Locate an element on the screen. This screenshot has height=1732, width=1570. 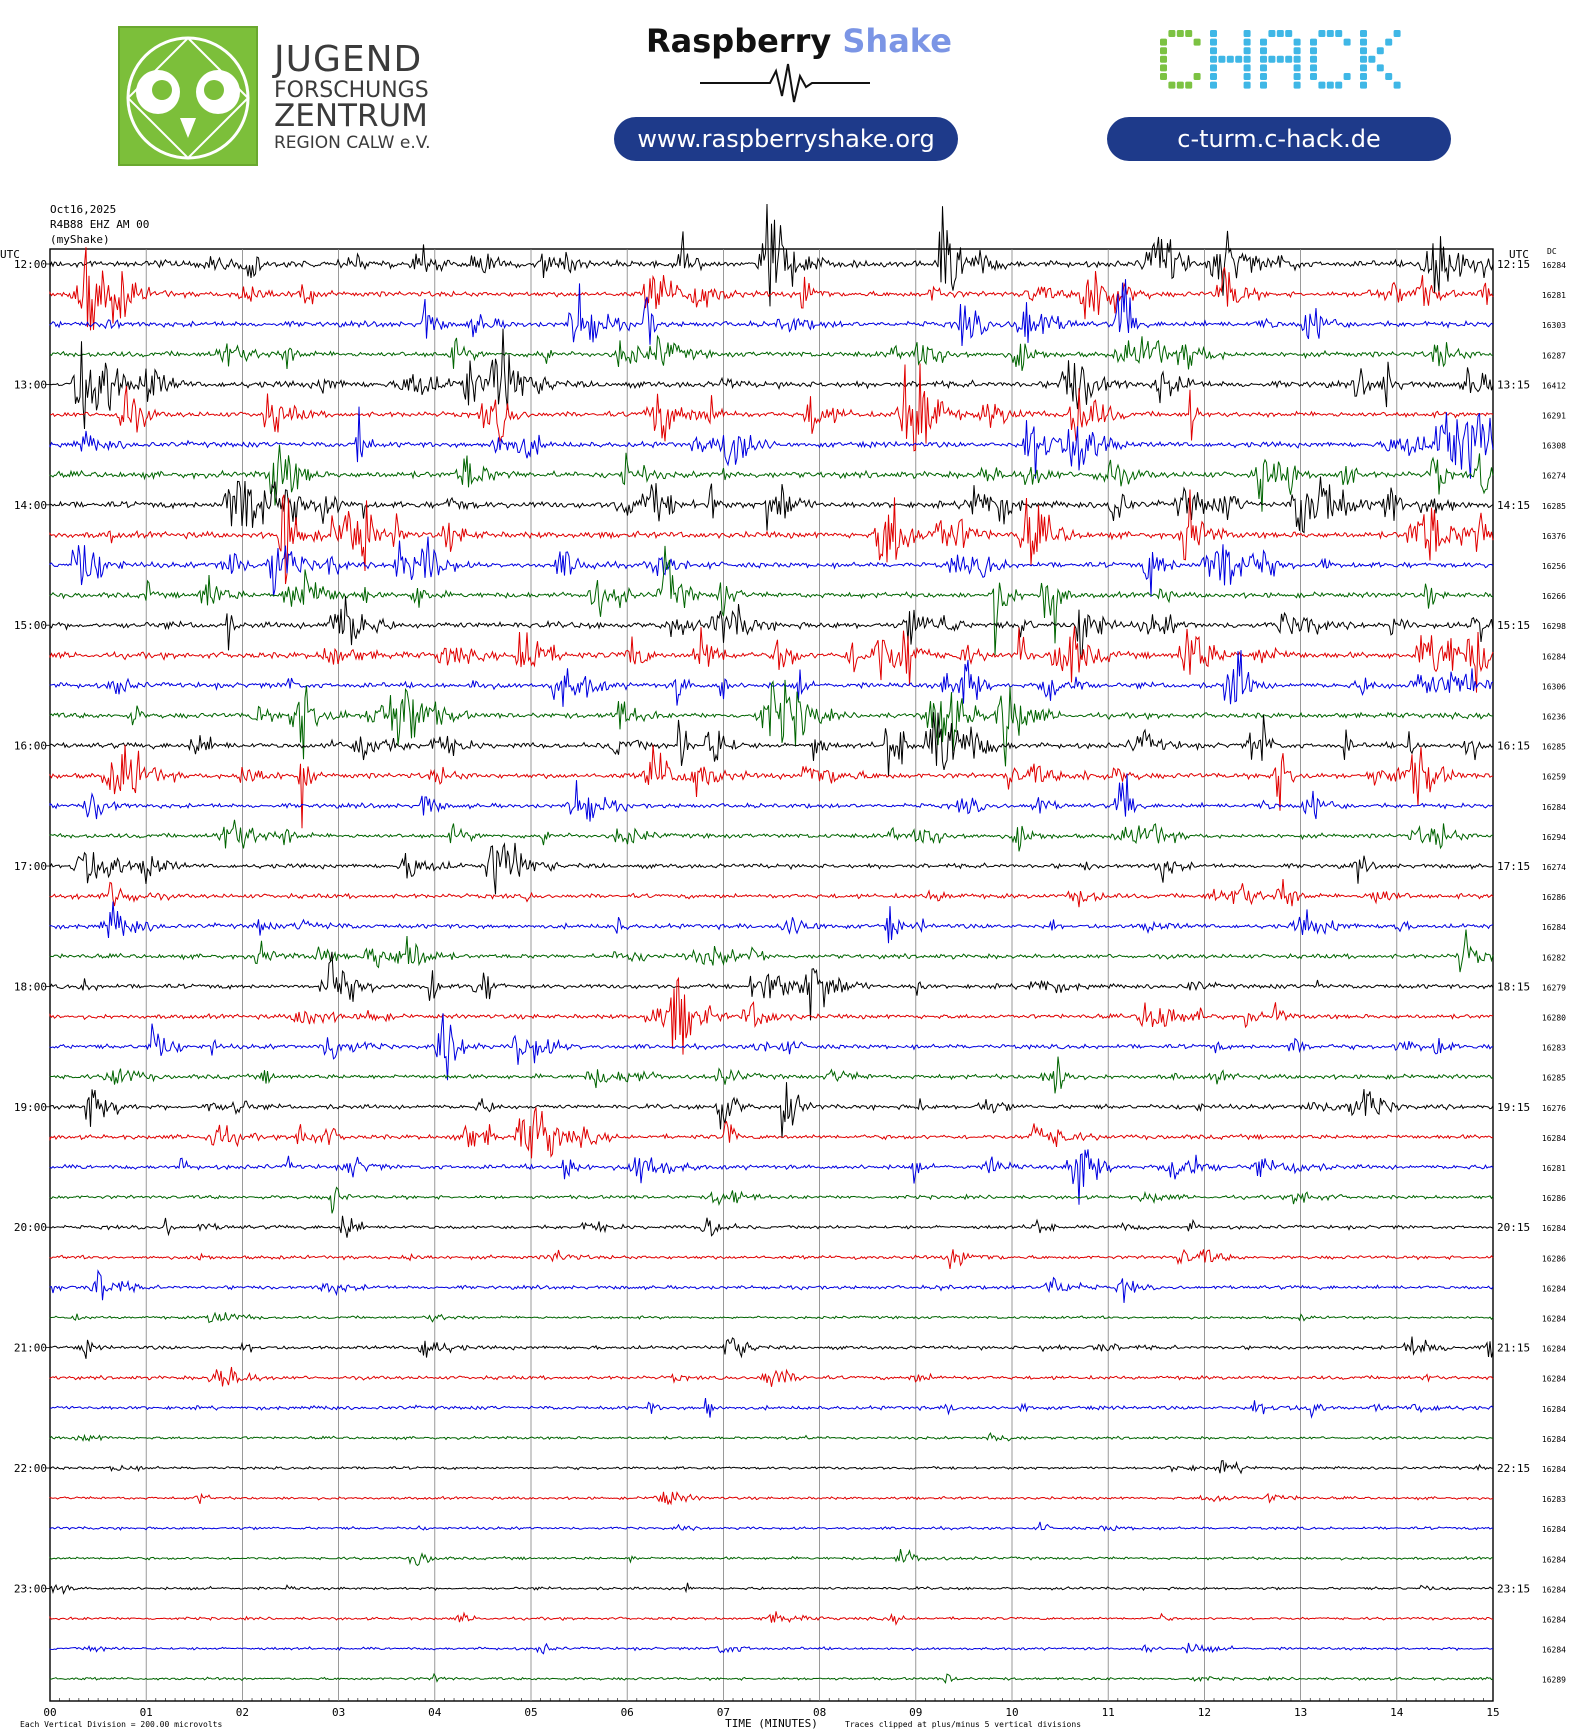
chack-url-link: c-turm.c-hack.de is located at coordinates (1279, 139).